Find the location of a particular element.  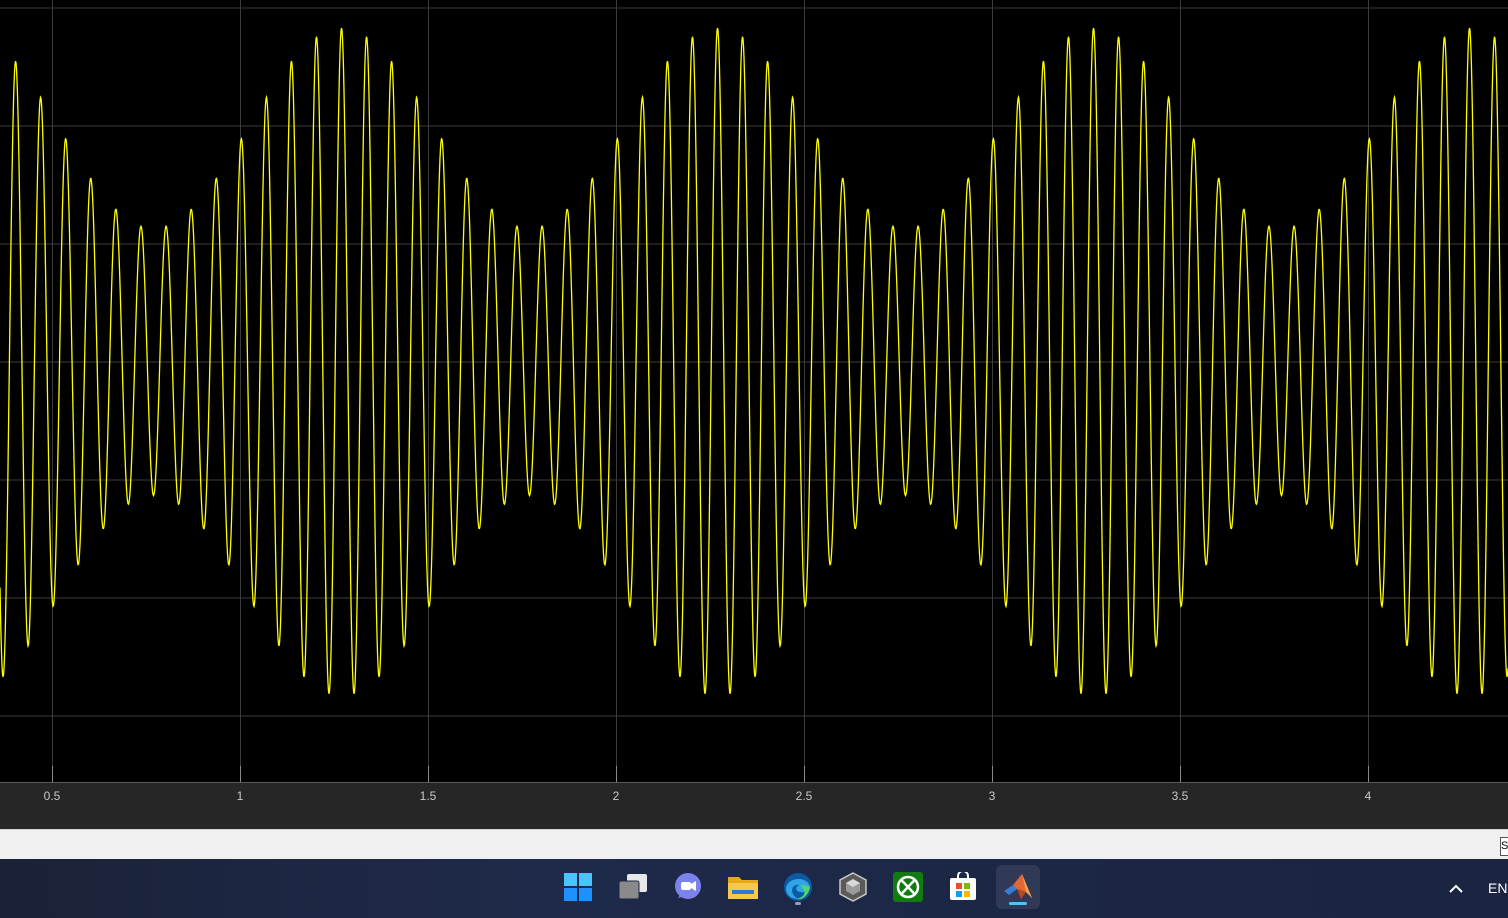

task-view-button is located at coordinates (633, 887).